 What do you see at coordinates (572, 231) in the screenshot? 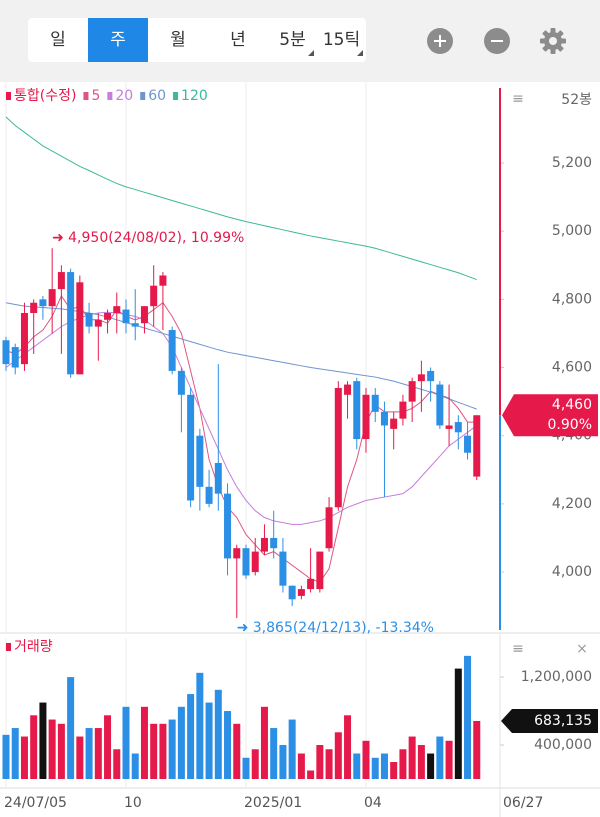
I see `y-tick-label: 5,000` at bounding box center [572, 231].